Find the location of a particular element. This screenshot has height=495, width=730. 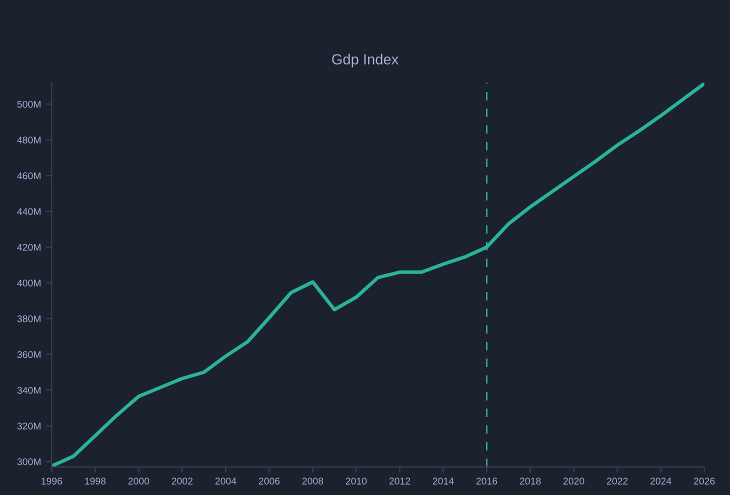

x-tick-label: 2004 is located at coordinates (225, 481).